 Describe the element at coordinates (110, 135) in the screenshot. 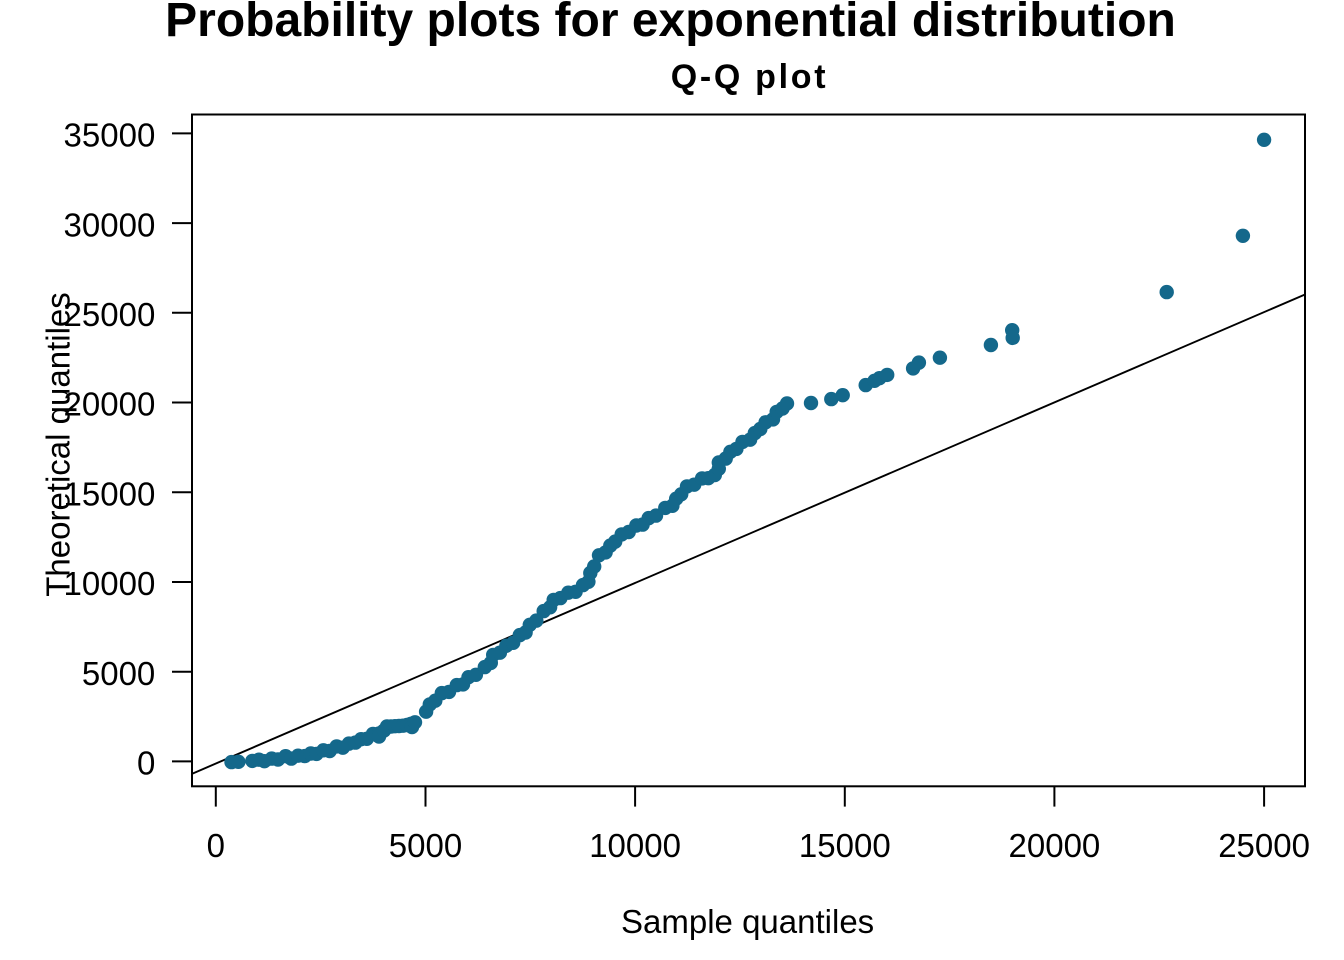

I see `svg-text: 35000` at that location.